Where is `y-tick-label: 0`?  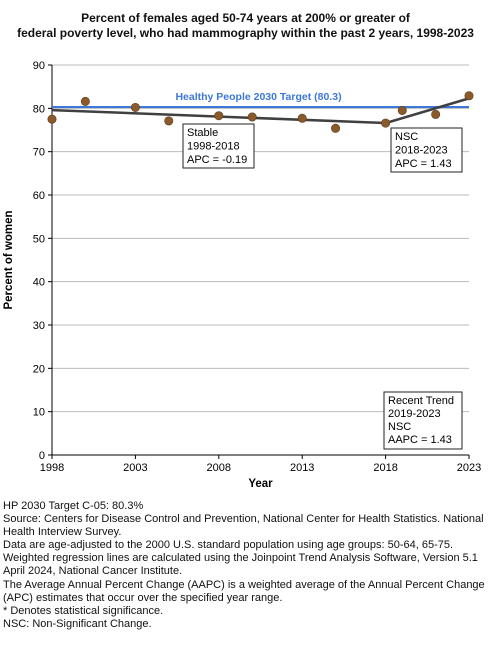 y-tick-label: 0 is located at coordinates (42, 456).